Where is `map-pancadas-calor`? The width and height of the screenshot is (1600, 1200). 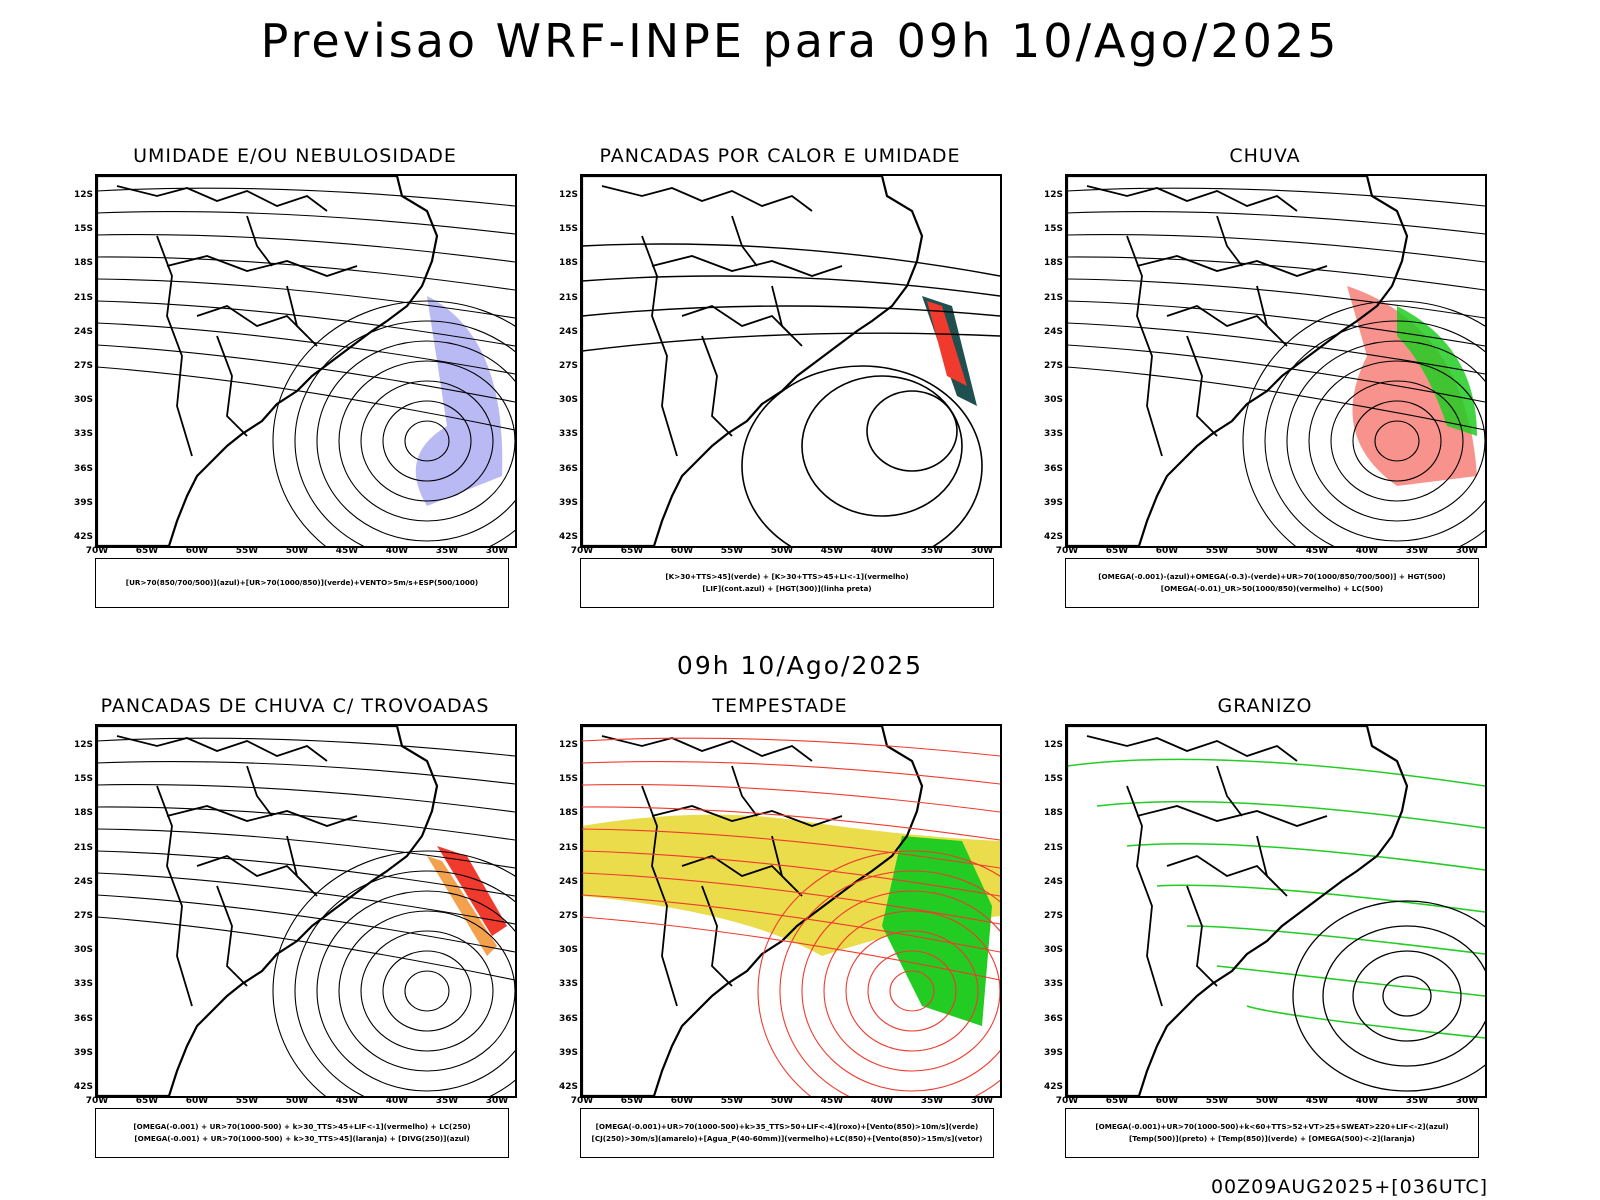 map-pancadas-calor is located at coordinates (791, 361).